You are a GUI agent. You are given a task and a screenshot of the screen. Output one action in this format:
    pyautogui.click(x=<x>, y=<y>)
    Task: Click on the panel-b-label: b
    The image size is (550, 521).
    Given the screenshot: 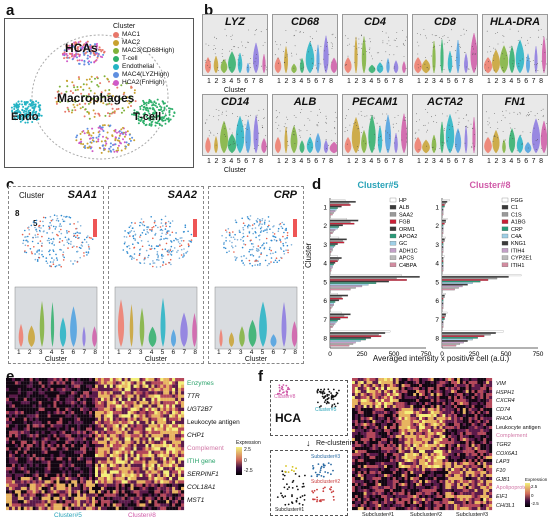 What is the action you would take?
    pyautogui.click(x=209, y=10)
    